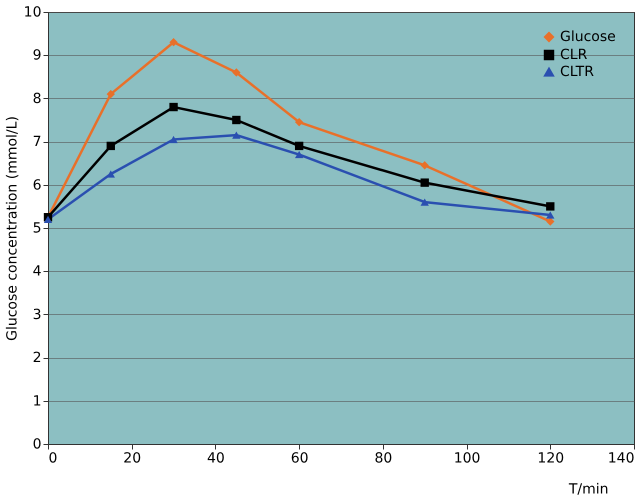 The width and height of the screenshot is (640, 501). I want to click on y-tick-label: 8, so click(37, 98).